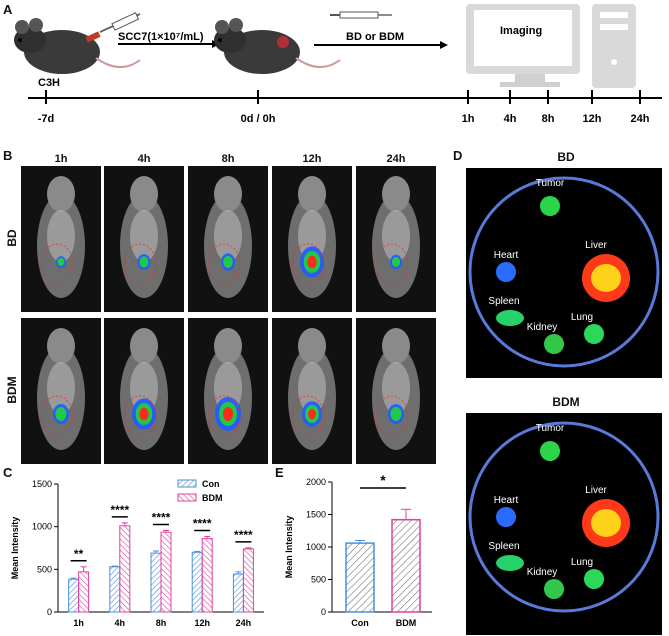 The image size is (669, 636). What do you see at coordinates (212, 498) in the screenshot?
I see `legend-label-bdm: BDM` at bounding box center [212, 498].